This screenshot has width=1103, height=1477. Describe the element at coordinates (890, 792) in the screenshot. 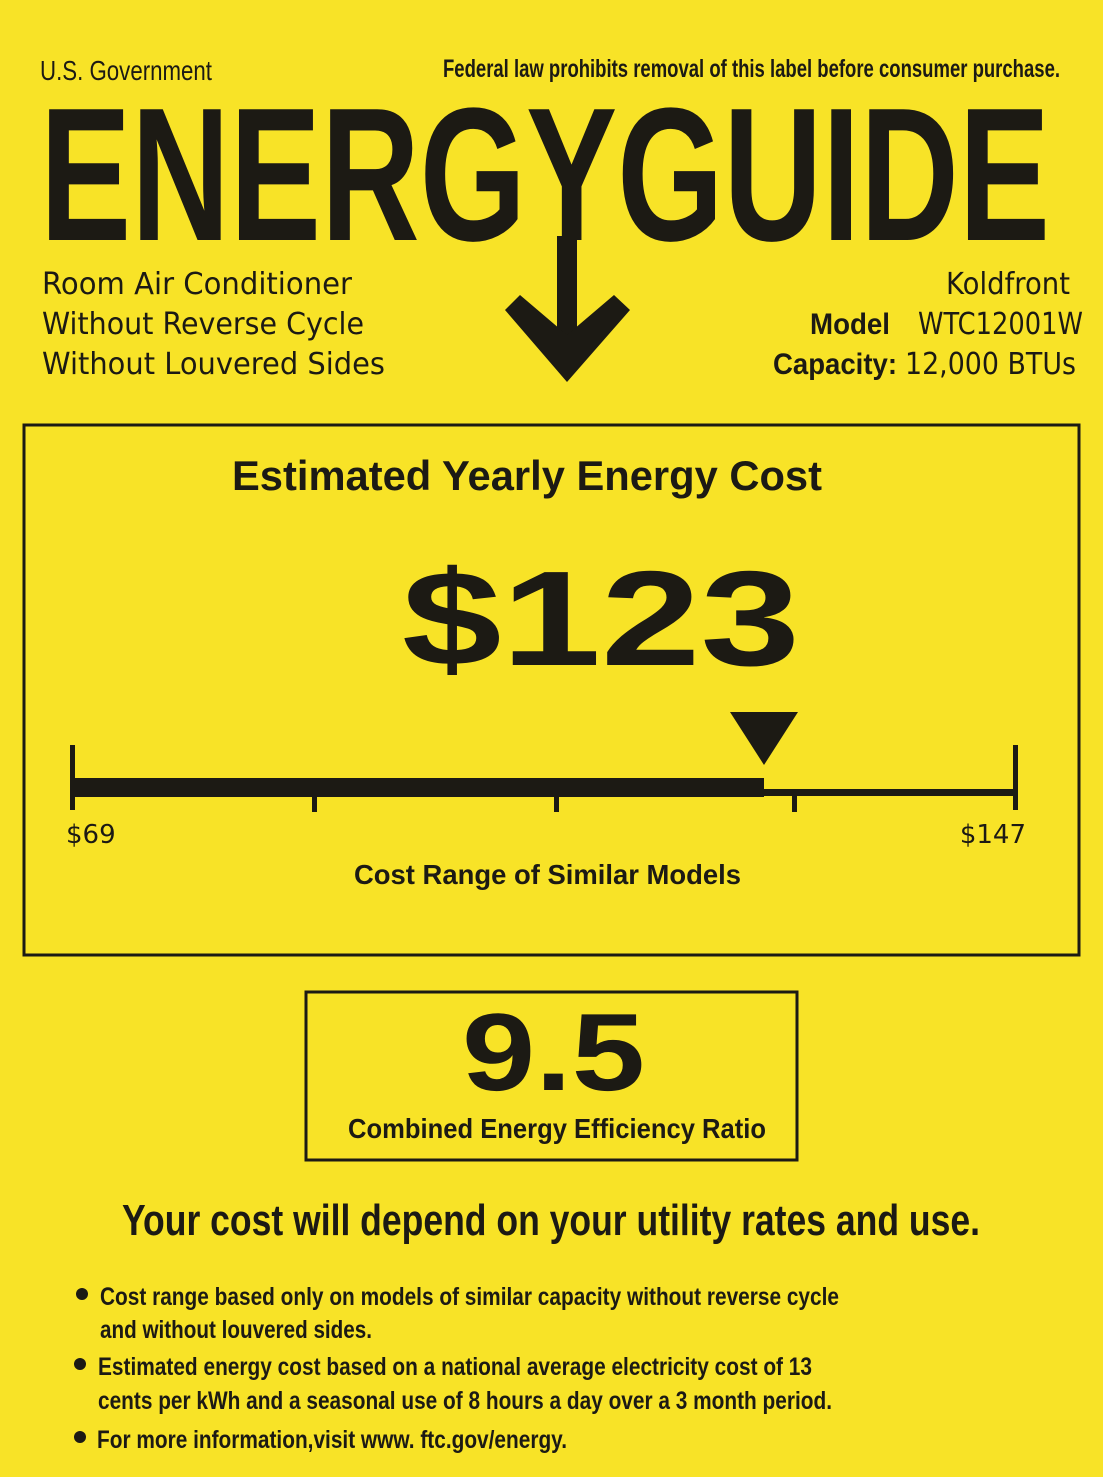

I see `scale-remaining-line` at that location.